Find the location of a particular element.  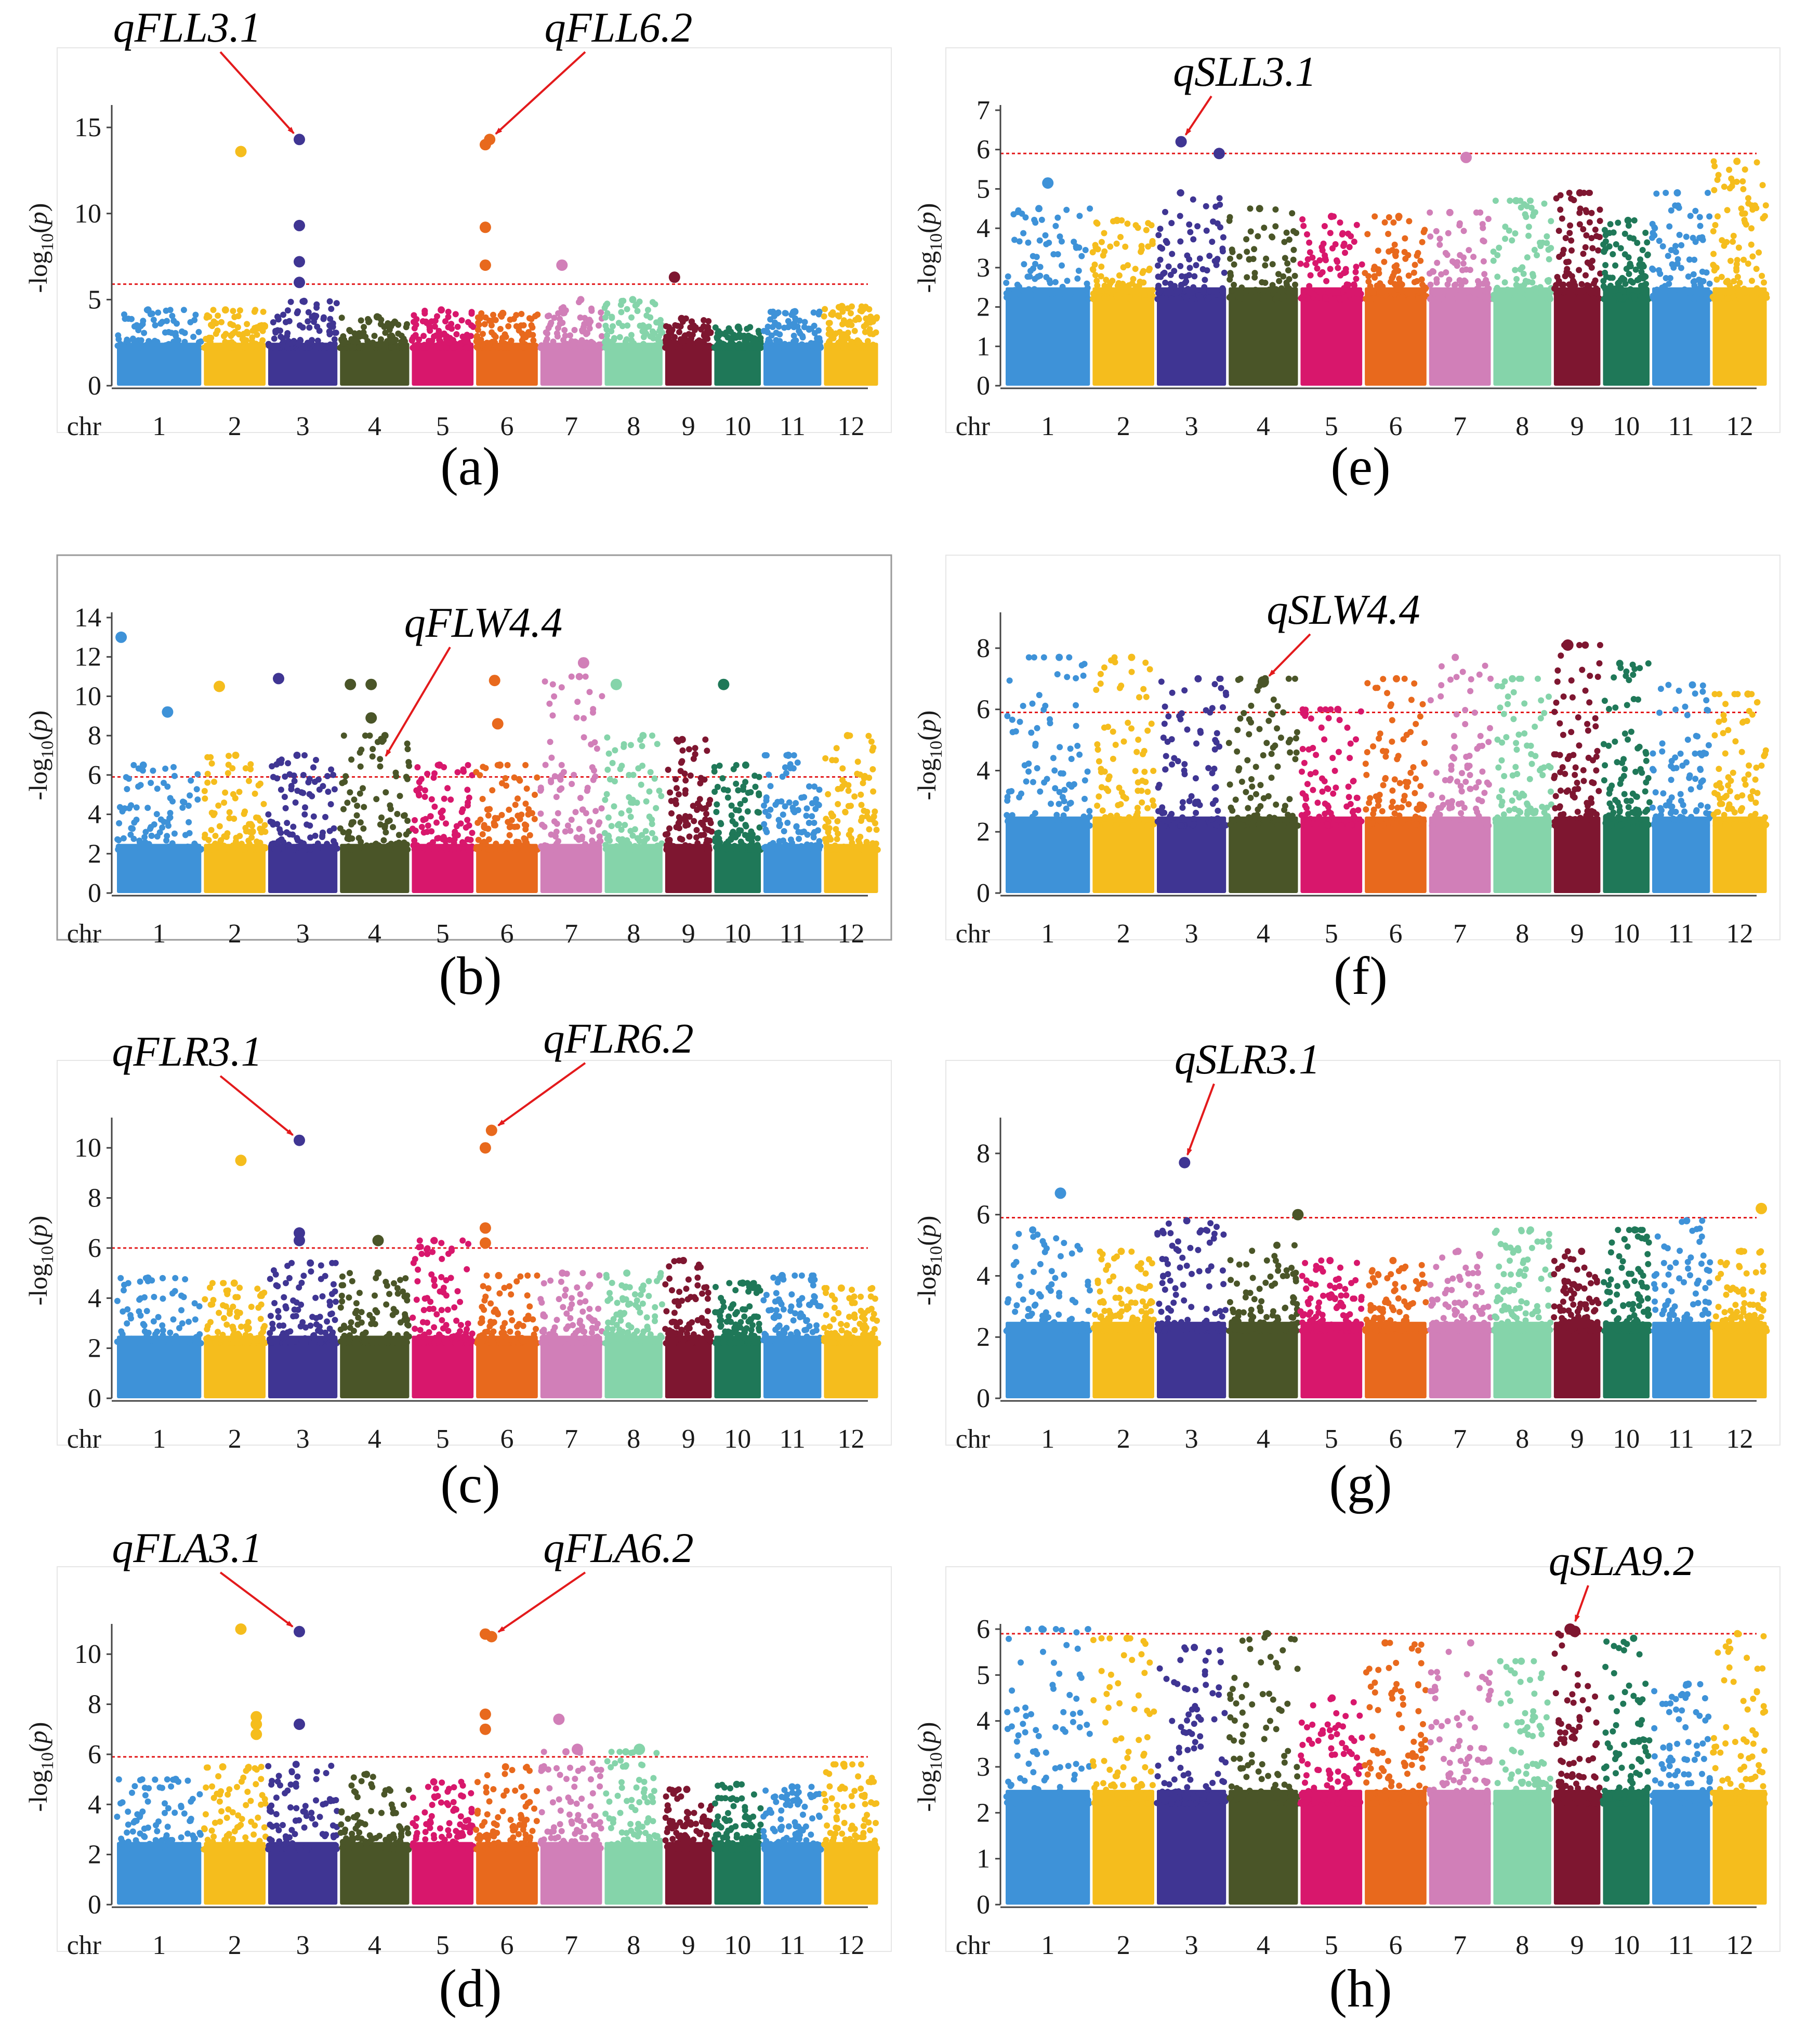

y-tick-label: 10 is located at coordinates (87, 214).